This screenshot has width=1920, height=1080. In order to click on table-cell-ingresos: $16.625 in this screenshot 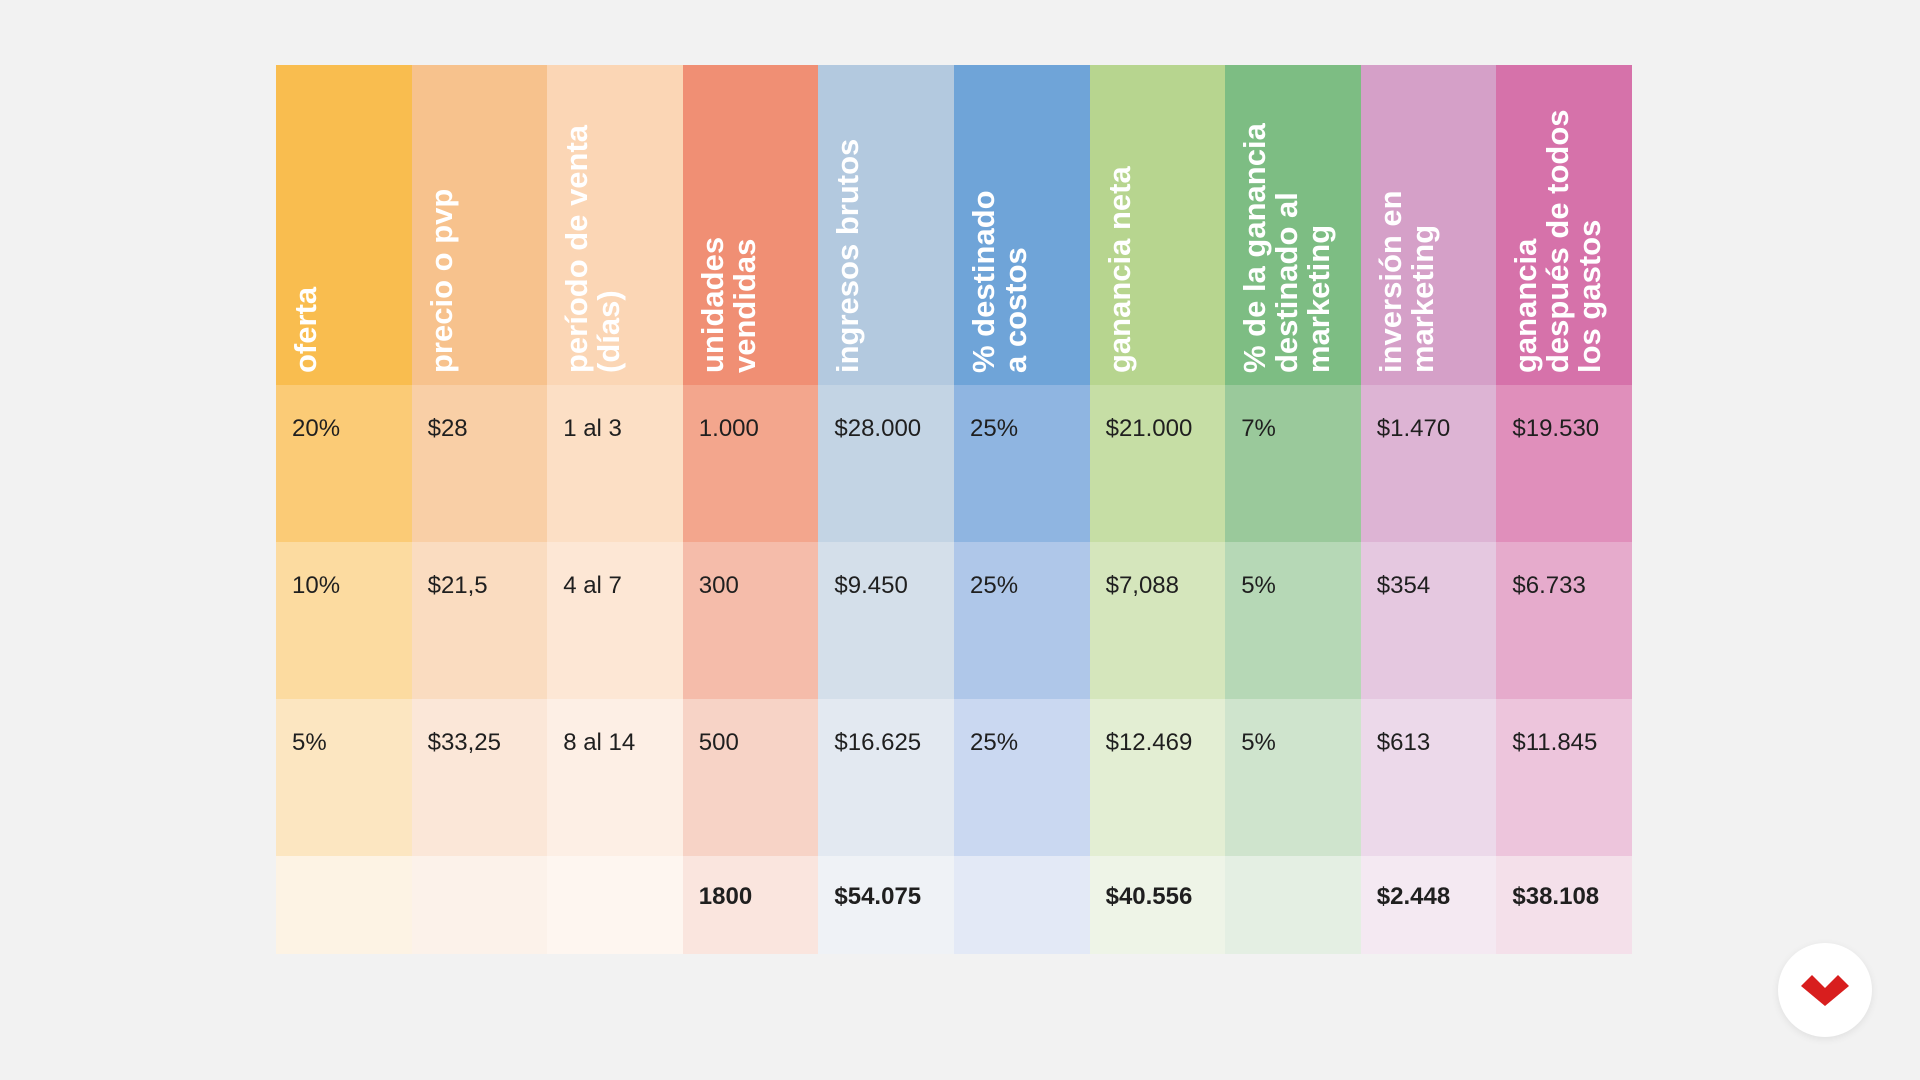, I will do `click(886, 777)`.